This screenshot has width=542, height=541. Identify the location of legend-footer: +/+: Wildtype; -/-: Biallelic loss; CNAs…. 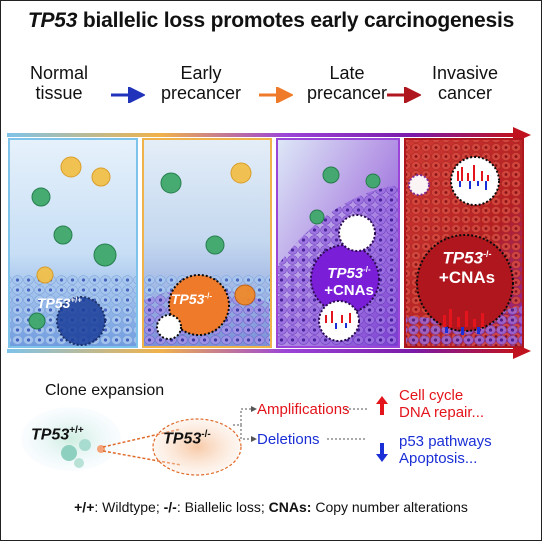
(271, 507).